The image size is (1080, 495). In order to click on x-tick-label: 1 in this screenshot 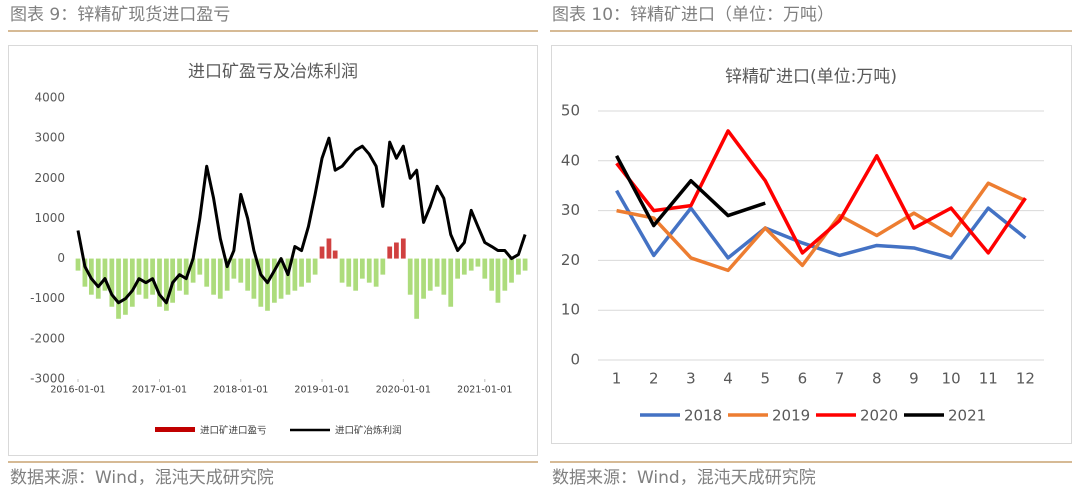, I will do `click(617, 379)`.